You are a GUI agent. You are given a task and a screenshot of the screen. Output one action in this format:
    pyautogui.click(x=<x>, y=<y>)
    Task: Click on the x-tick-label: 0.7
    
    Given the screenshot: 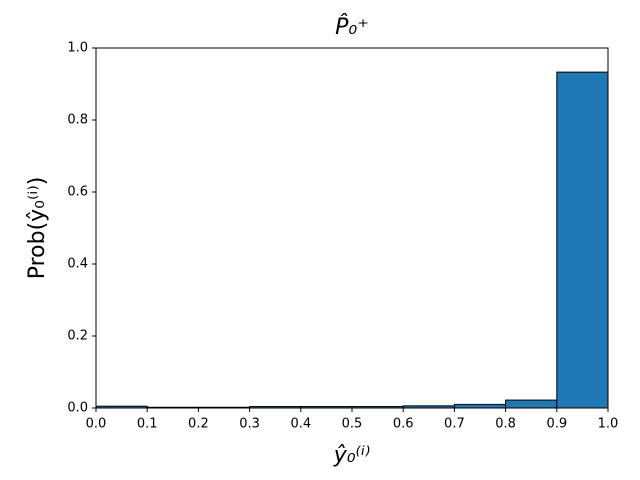 What is the action you would take?
    pyautogui.click(x=454, y=424)
    